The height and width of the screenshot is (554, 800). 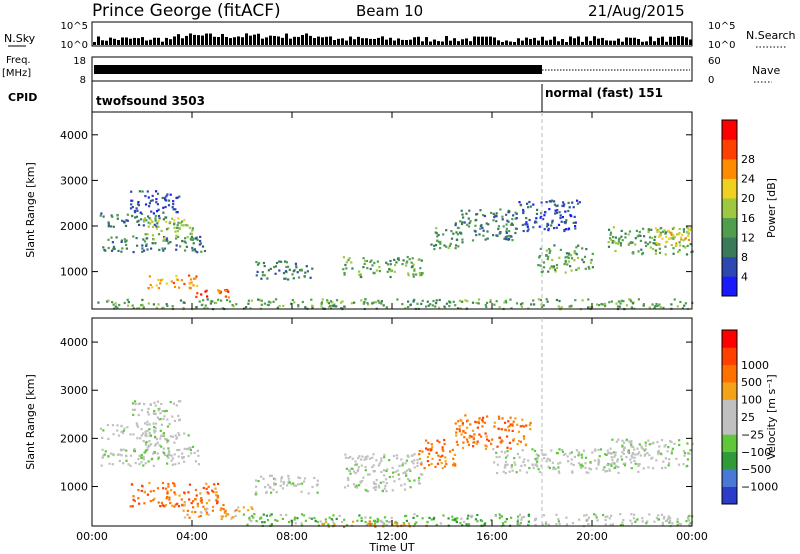 I want to click on cpid-label: CPID, so click(x=22, y=97).